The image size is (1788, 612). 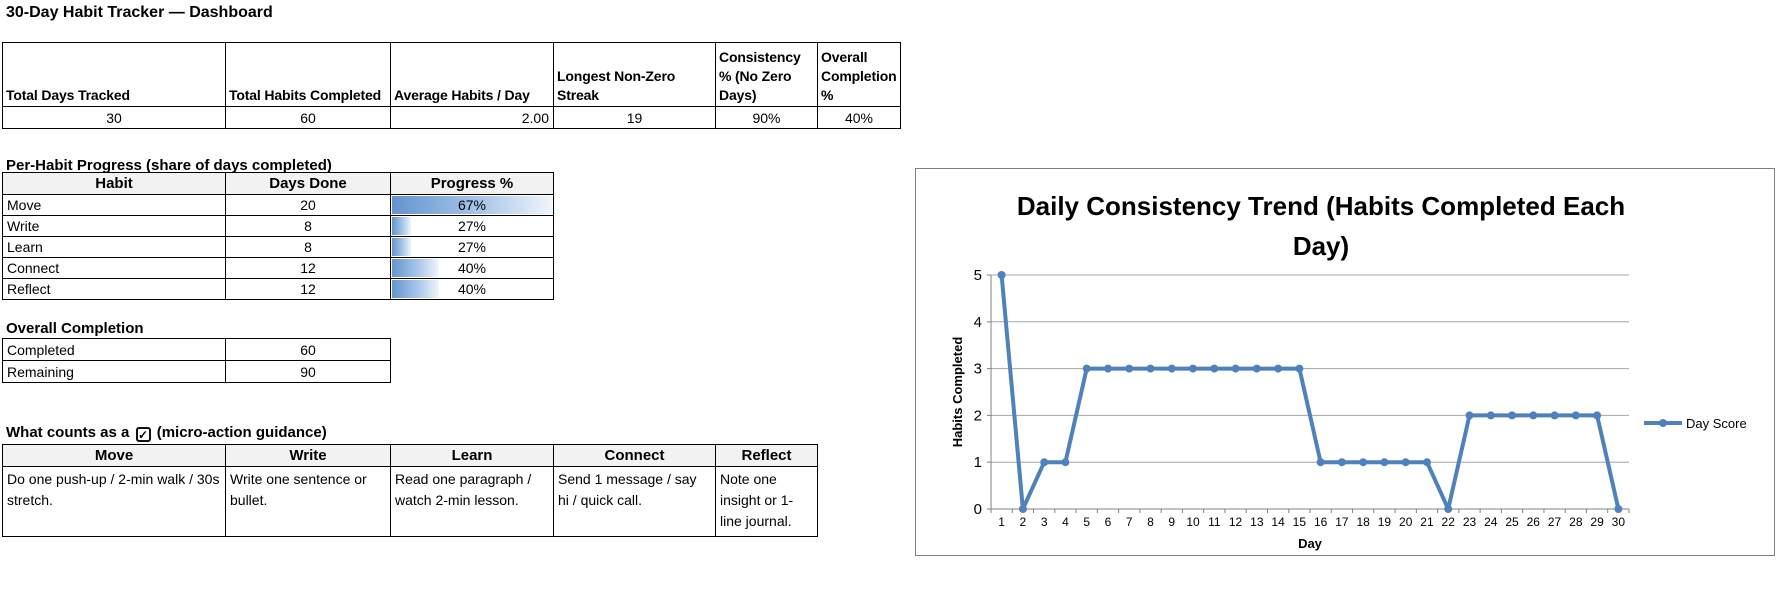 I want to click on summary-value-total-habits: 60, so click(x=308, y=117).